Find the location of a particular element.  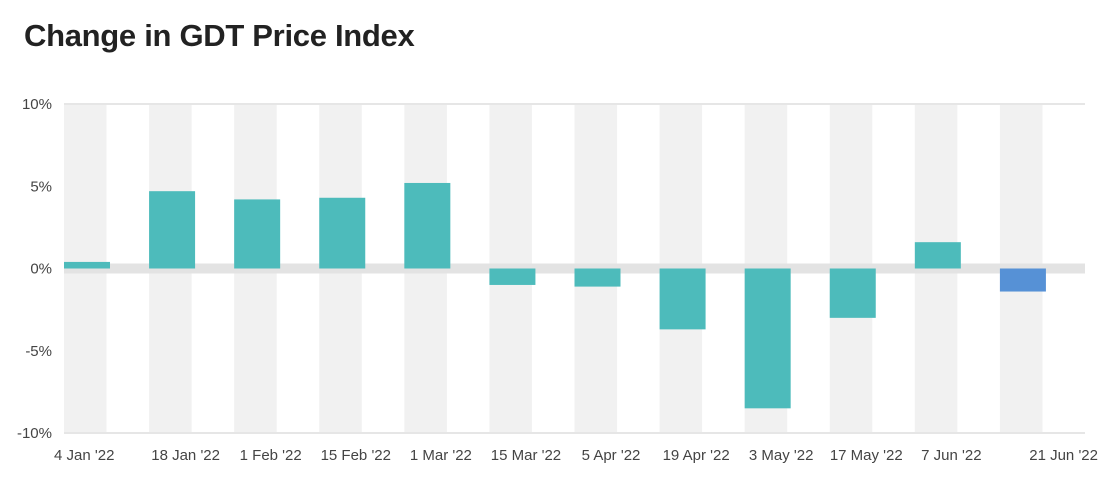

chart-title: Change in GDT Price Index is located at coordinates (219, 35).